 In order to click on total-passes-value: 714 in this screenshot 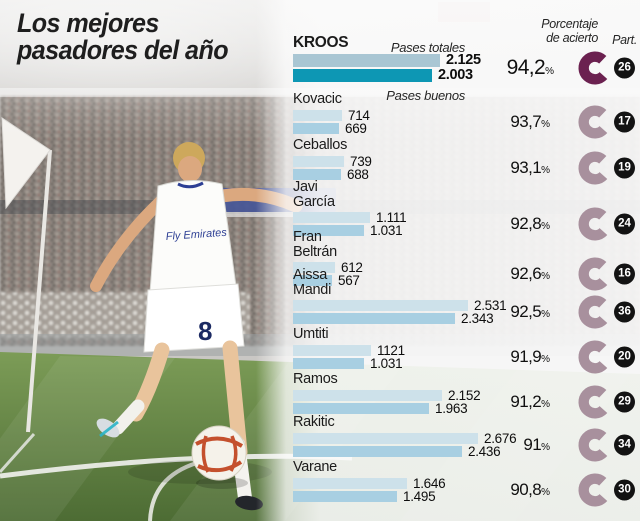, I will do `click(359, 115)`.